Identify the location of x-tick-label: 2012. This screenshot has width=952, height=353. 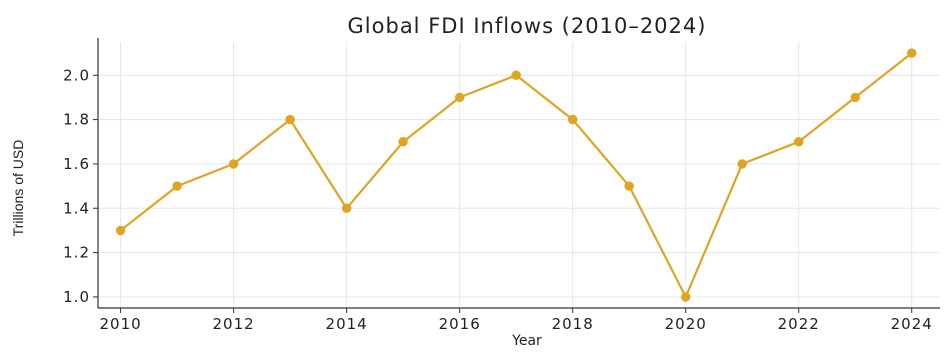
(234, 324).